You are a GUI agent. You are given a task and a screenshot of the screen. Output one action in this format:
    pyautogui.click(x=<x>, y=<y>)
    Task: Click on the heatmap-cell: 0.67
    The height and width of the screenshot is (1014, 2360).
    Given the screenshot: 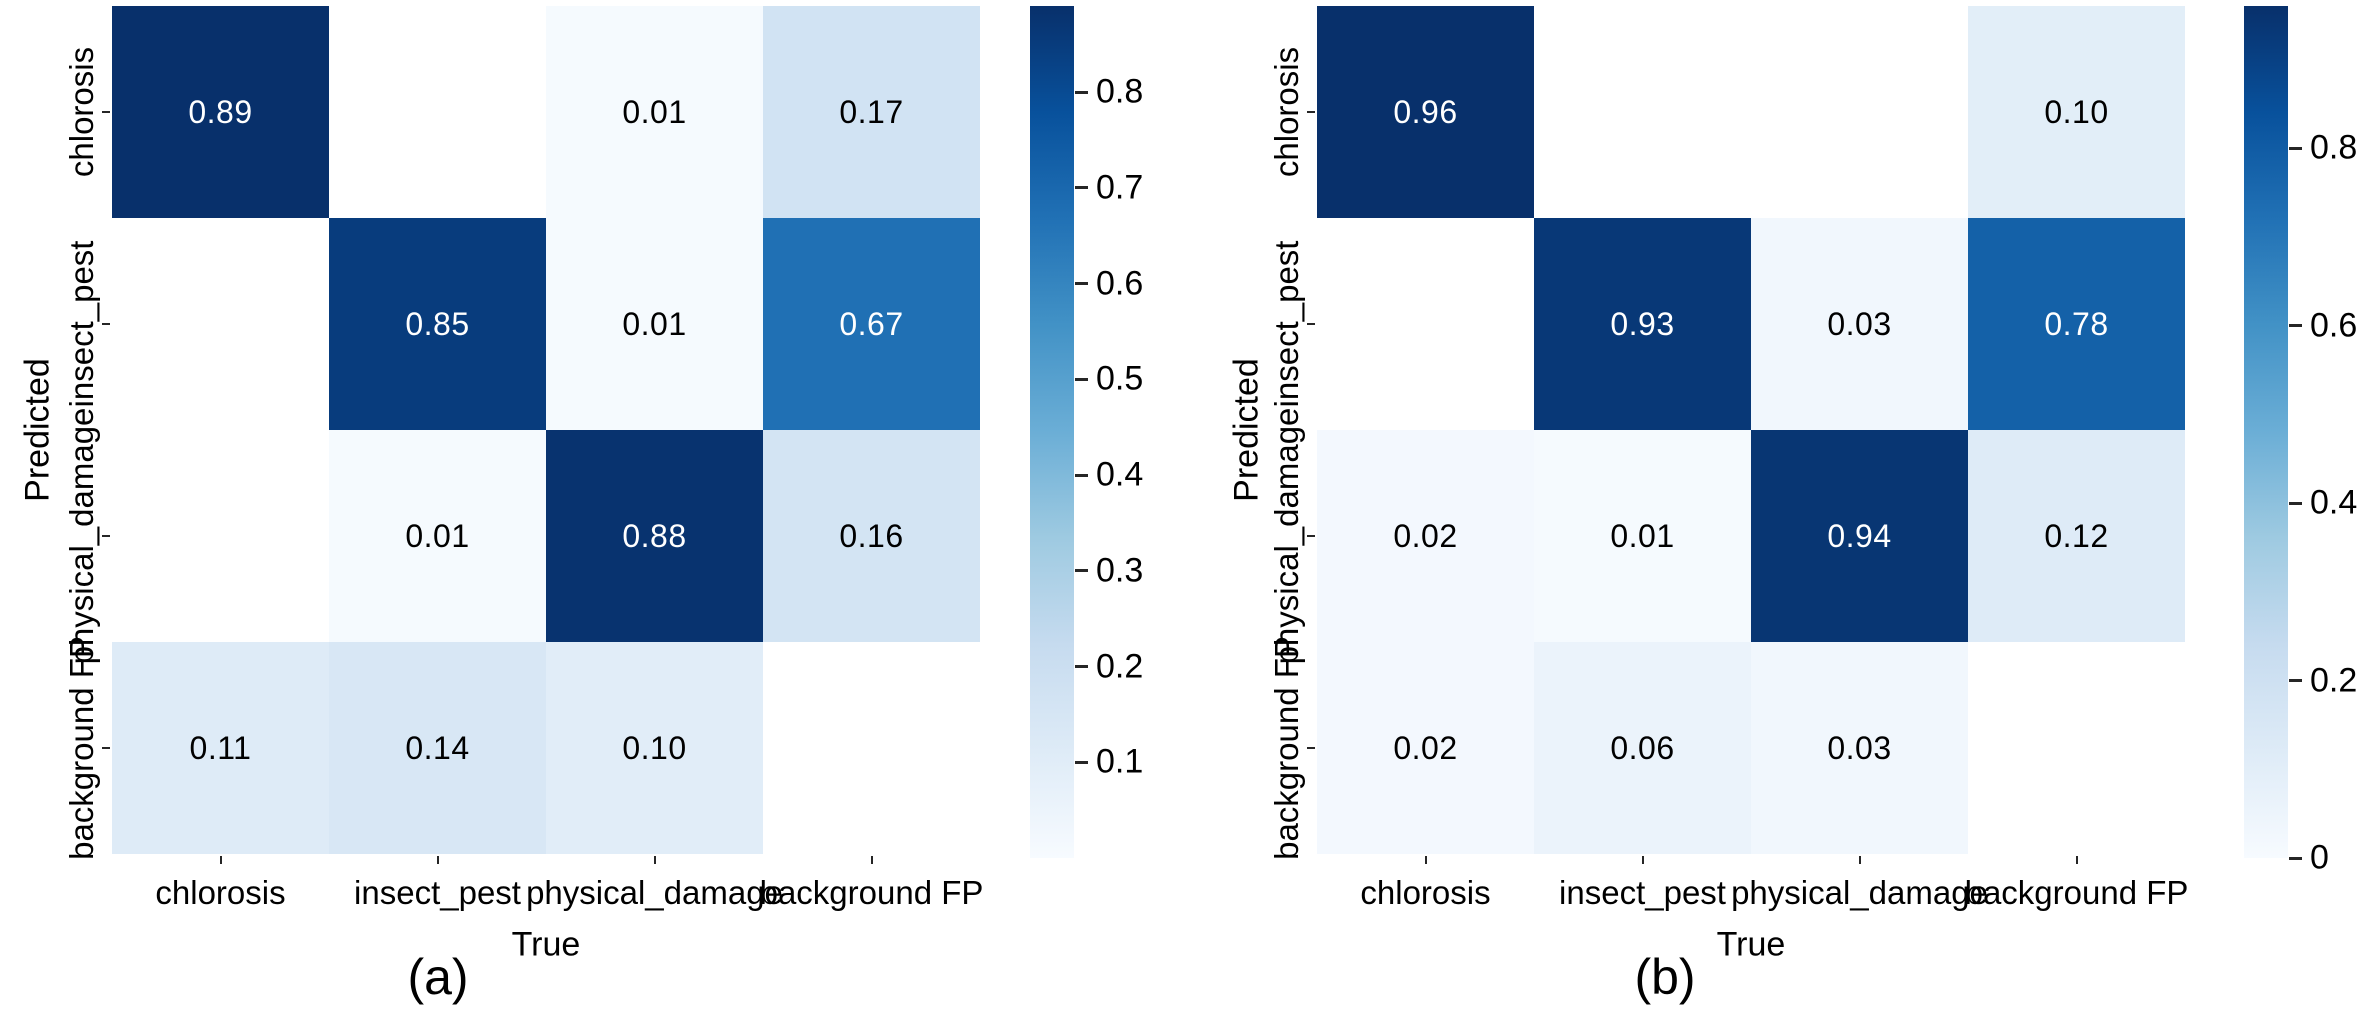 What is the action you would take?
    pyautogui.click(x=871, y=324)
    